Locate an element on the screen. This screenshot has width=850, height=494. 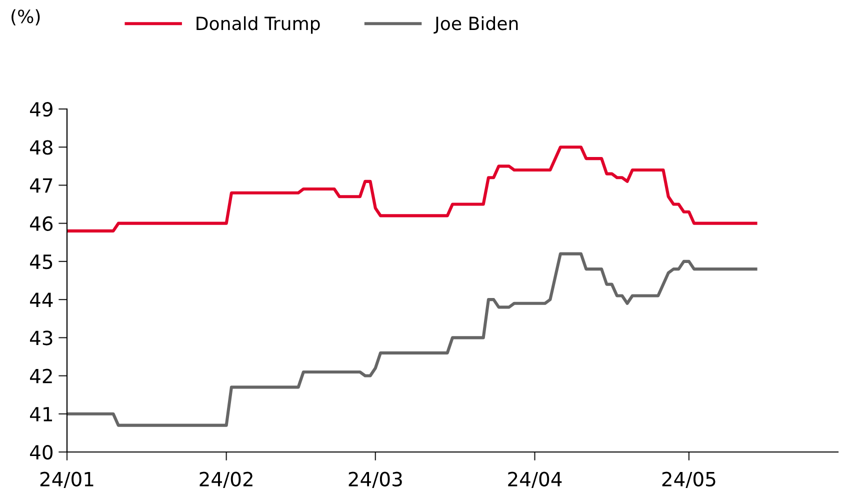
legend-label: Joe Biden is located at coordinates (476, 25).